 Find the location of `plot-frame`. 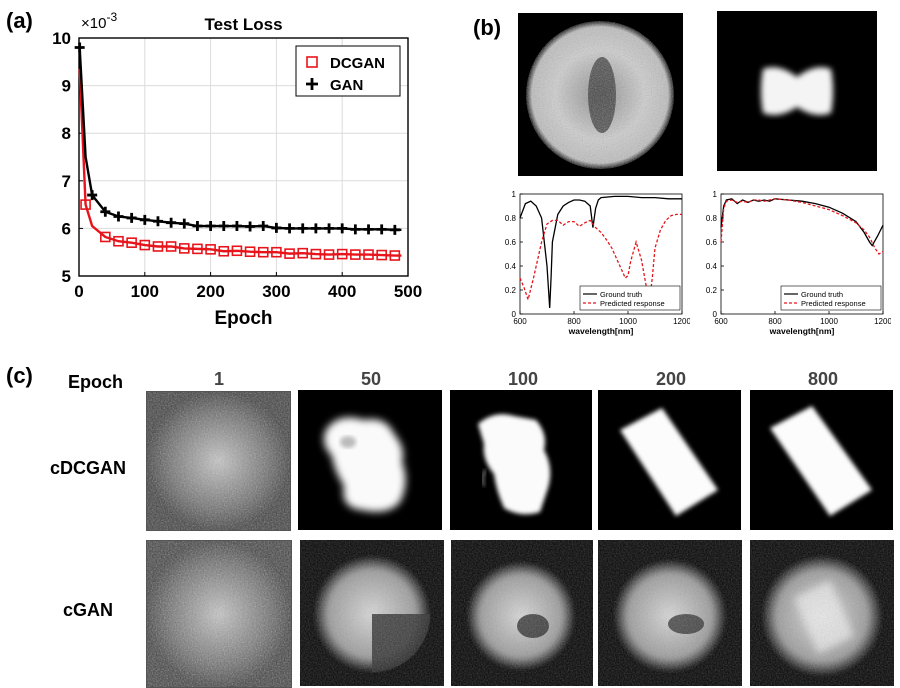

plot-frame is located at coordinates (243, 157).